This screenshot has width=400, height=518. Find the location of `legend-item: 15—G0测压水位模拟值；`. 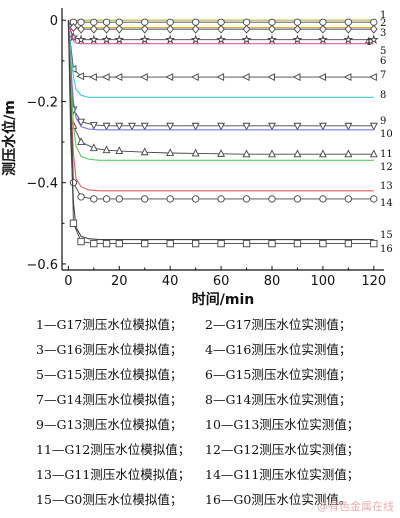

legend-item: 15—G0测压水位模拟值； is located at coordinates (109, 499).